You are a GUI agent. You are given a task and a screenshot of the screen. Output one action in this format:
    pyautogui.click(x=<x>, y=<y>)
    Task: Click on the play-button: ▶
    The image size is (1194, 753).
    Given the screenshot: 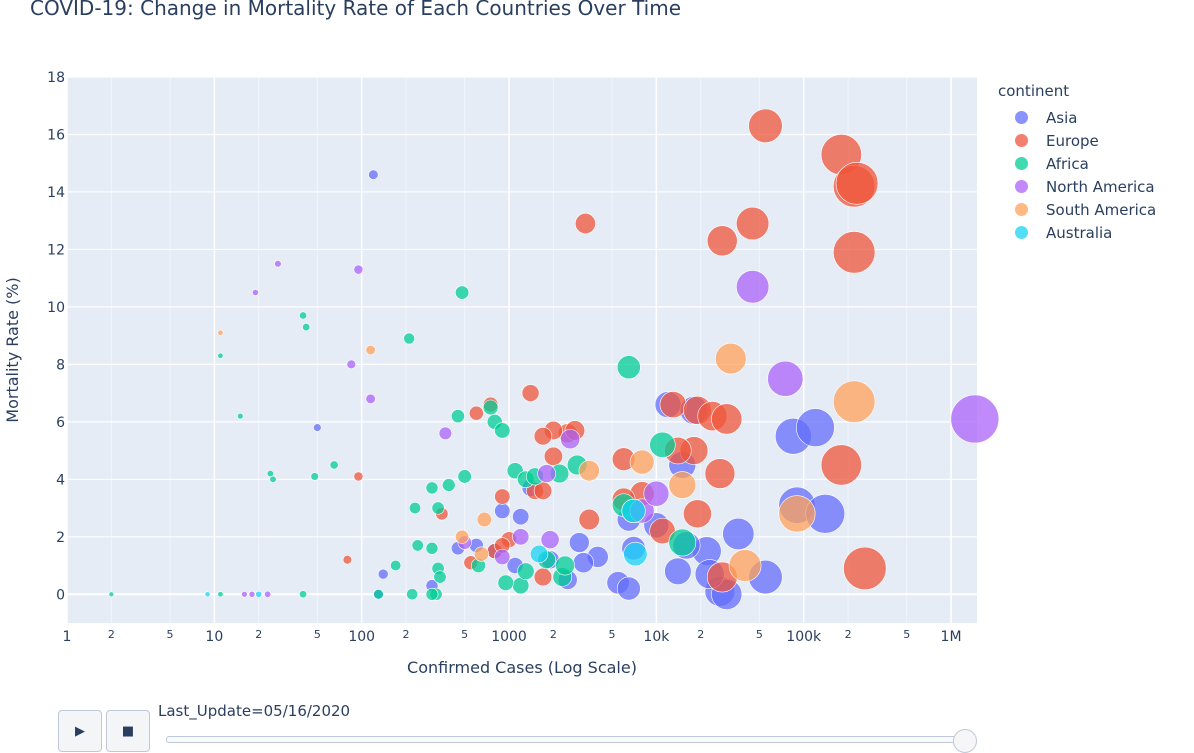 What is the action you would take?
    pyautogui.click(x=80, y=731)
    